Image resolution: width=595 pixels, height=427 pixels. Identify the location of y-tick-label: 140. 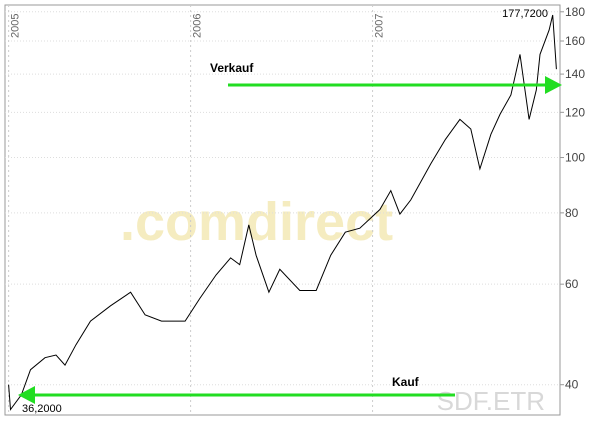
(575, 74).